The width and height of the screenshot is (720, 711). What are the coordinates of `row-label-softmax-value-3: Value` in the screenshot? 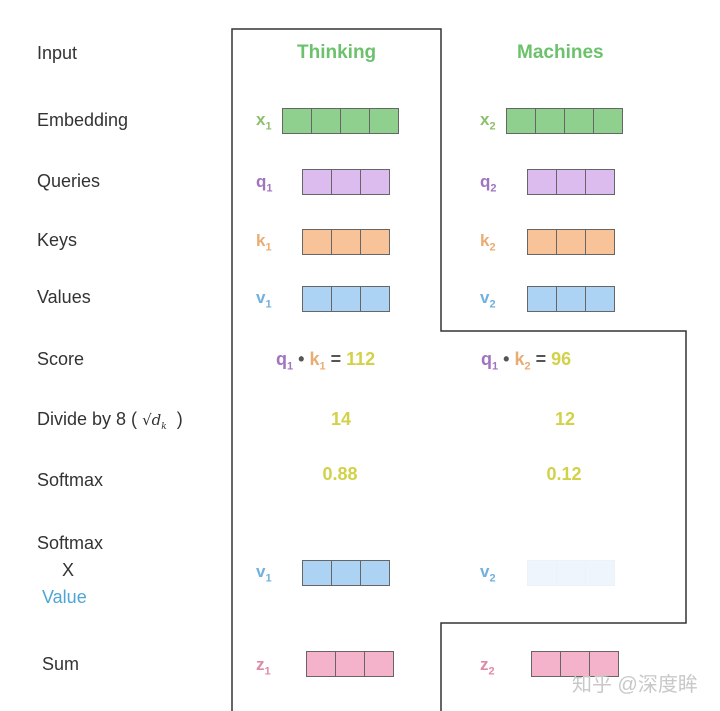 It's located at (64, 597).